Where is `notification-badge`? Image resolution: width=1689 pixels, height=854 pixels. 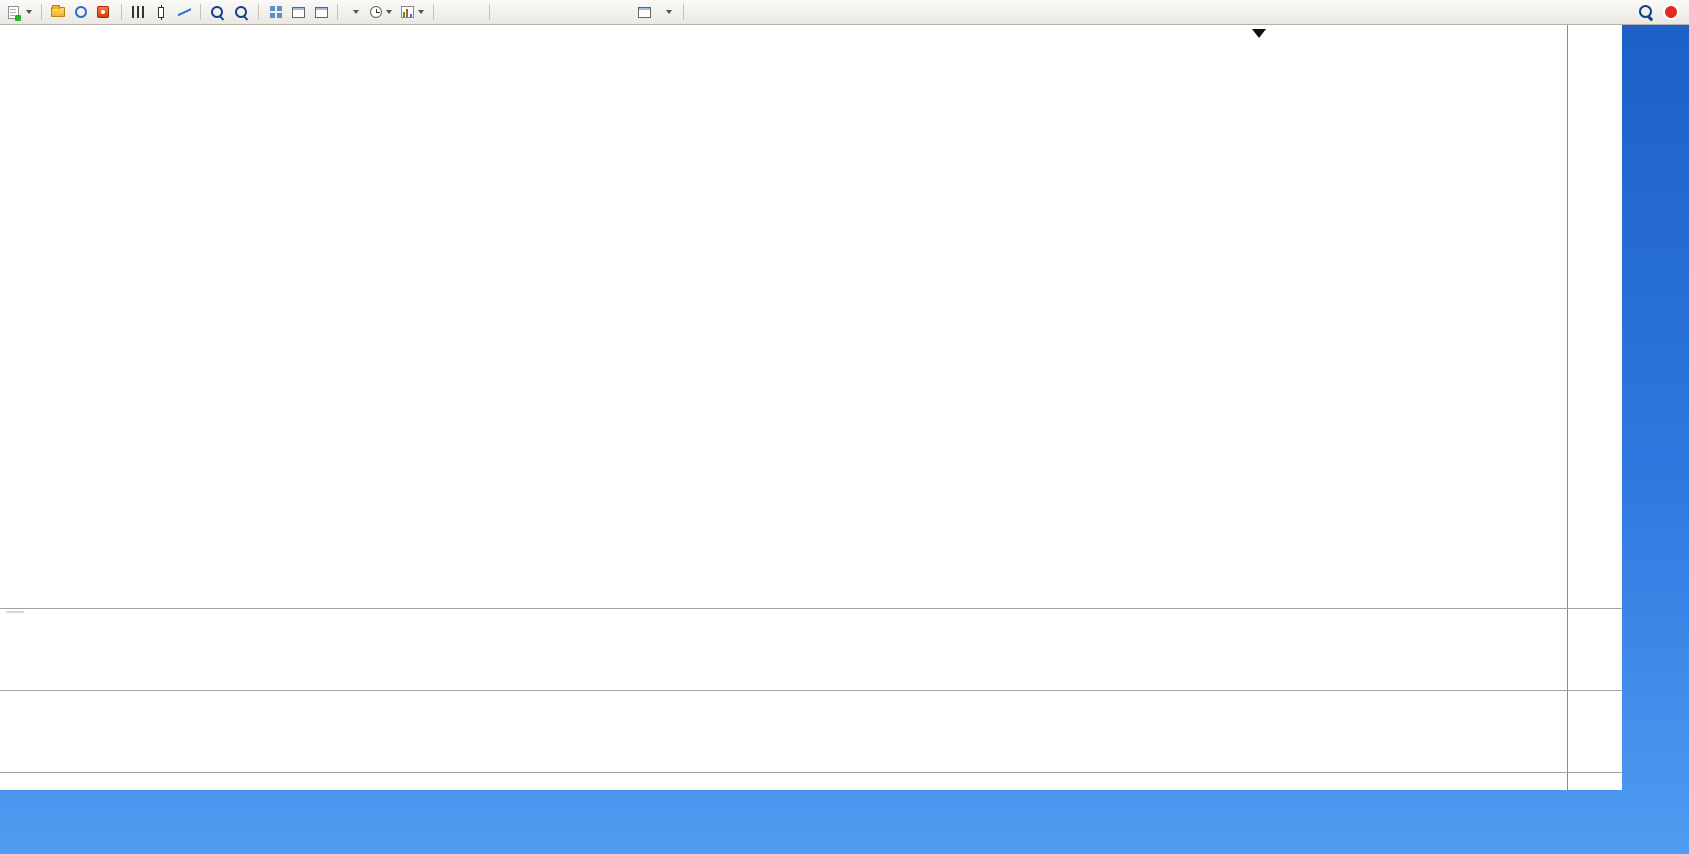
notification-badge is located at coordinates (1671, 12).